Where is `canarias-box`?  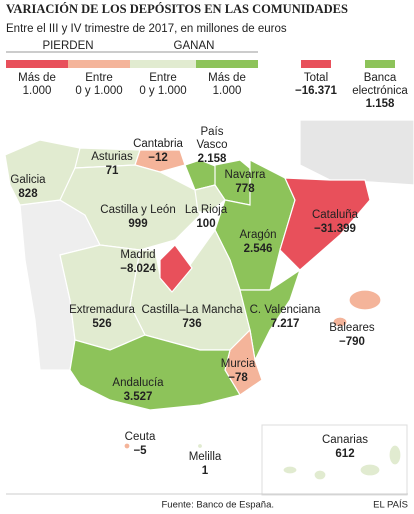
canarias-box is located at coordinates (334, 460).